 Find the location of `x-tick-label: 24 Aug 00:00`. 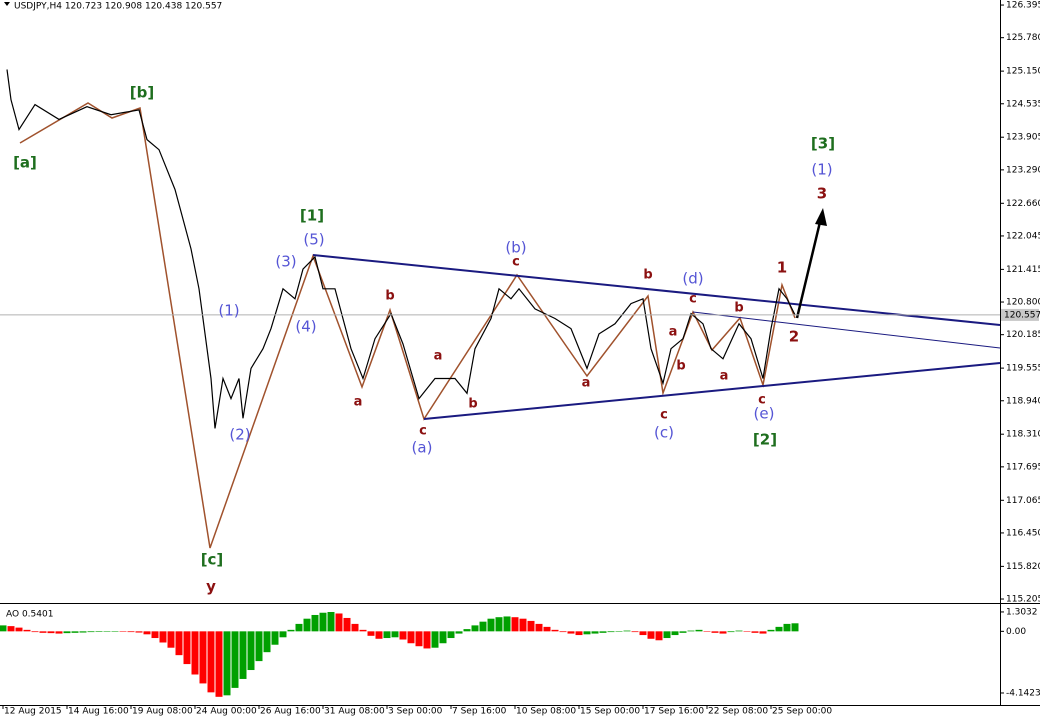

x-tick-label: 24 Aug 00:00 is located at coordinates (226, 712).